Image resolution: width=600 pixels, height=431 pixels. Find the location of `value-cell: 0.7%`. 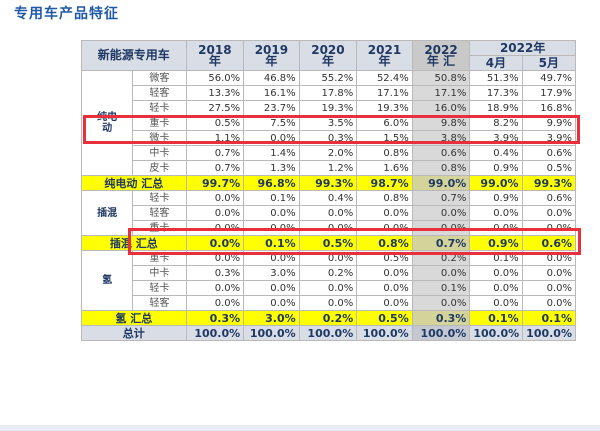

value-cell: 0.7% is located at coordinates (215, 153).